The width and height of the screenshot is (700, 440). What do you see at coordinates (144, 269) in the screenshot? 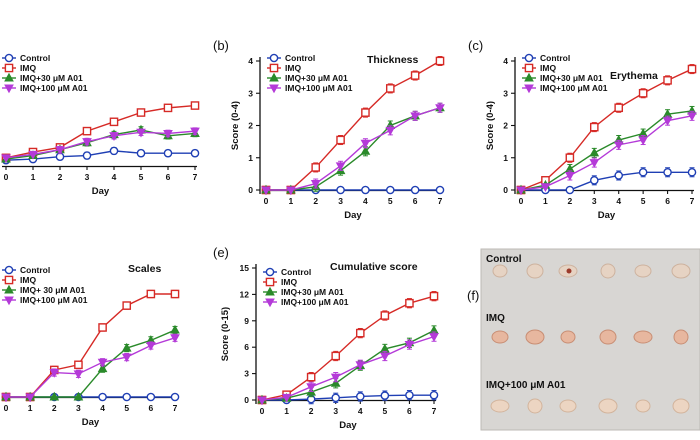
I see `chart-title: Scales` at bounding box center [144, 269].